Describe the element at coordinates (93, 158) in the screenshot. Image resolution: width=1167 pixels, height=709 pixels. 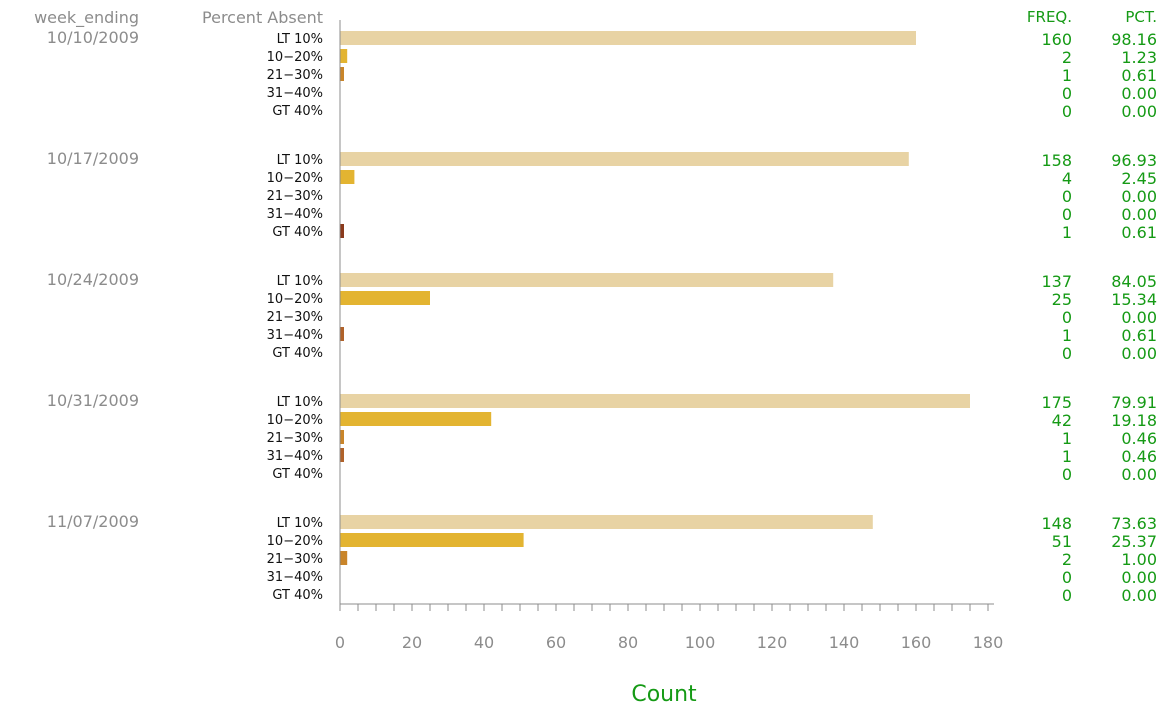
I see `week-label: 10/17/2009` at that location.